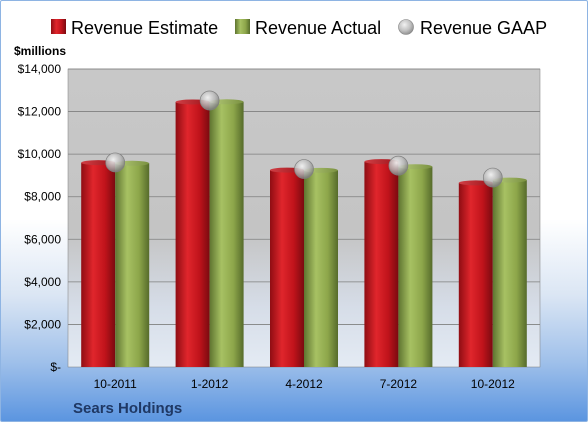 This screenshot has height=422, width=588. I want to click on legend-label-actual: Revenue Actual, so click(318, 28).